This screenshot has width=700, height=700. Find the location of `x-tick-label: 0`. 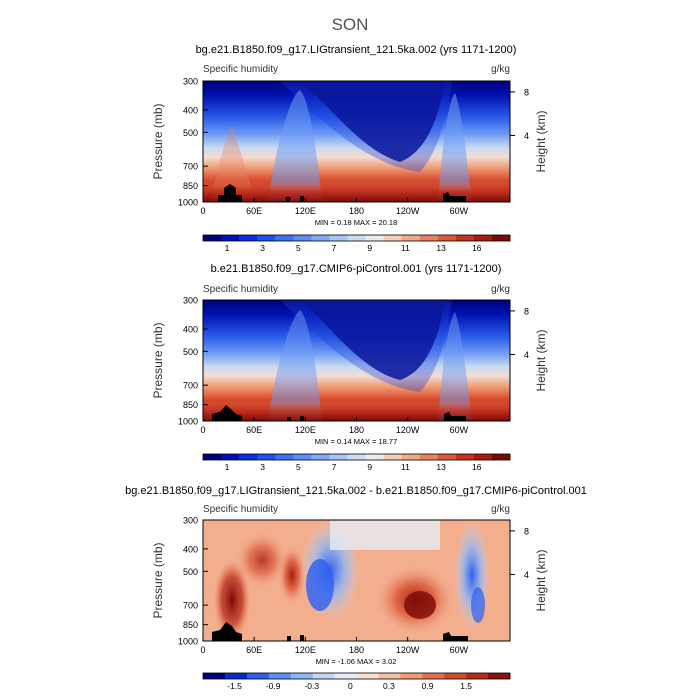

x-tick-label: 0 is located at coordinates (202, 430).